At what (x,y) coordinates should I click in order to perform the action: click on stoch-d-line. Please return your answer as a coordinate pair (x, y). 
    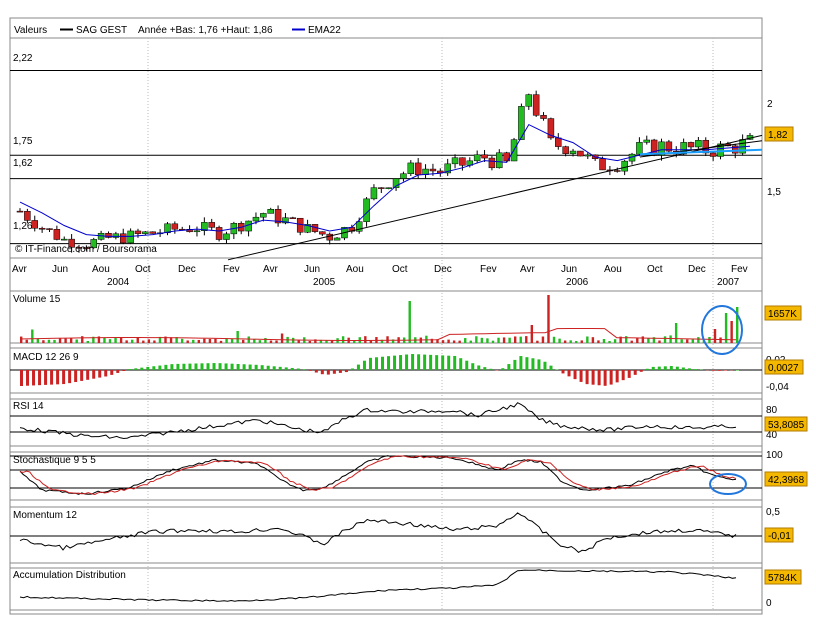
    Looking at the image, I should click on (378, 475).